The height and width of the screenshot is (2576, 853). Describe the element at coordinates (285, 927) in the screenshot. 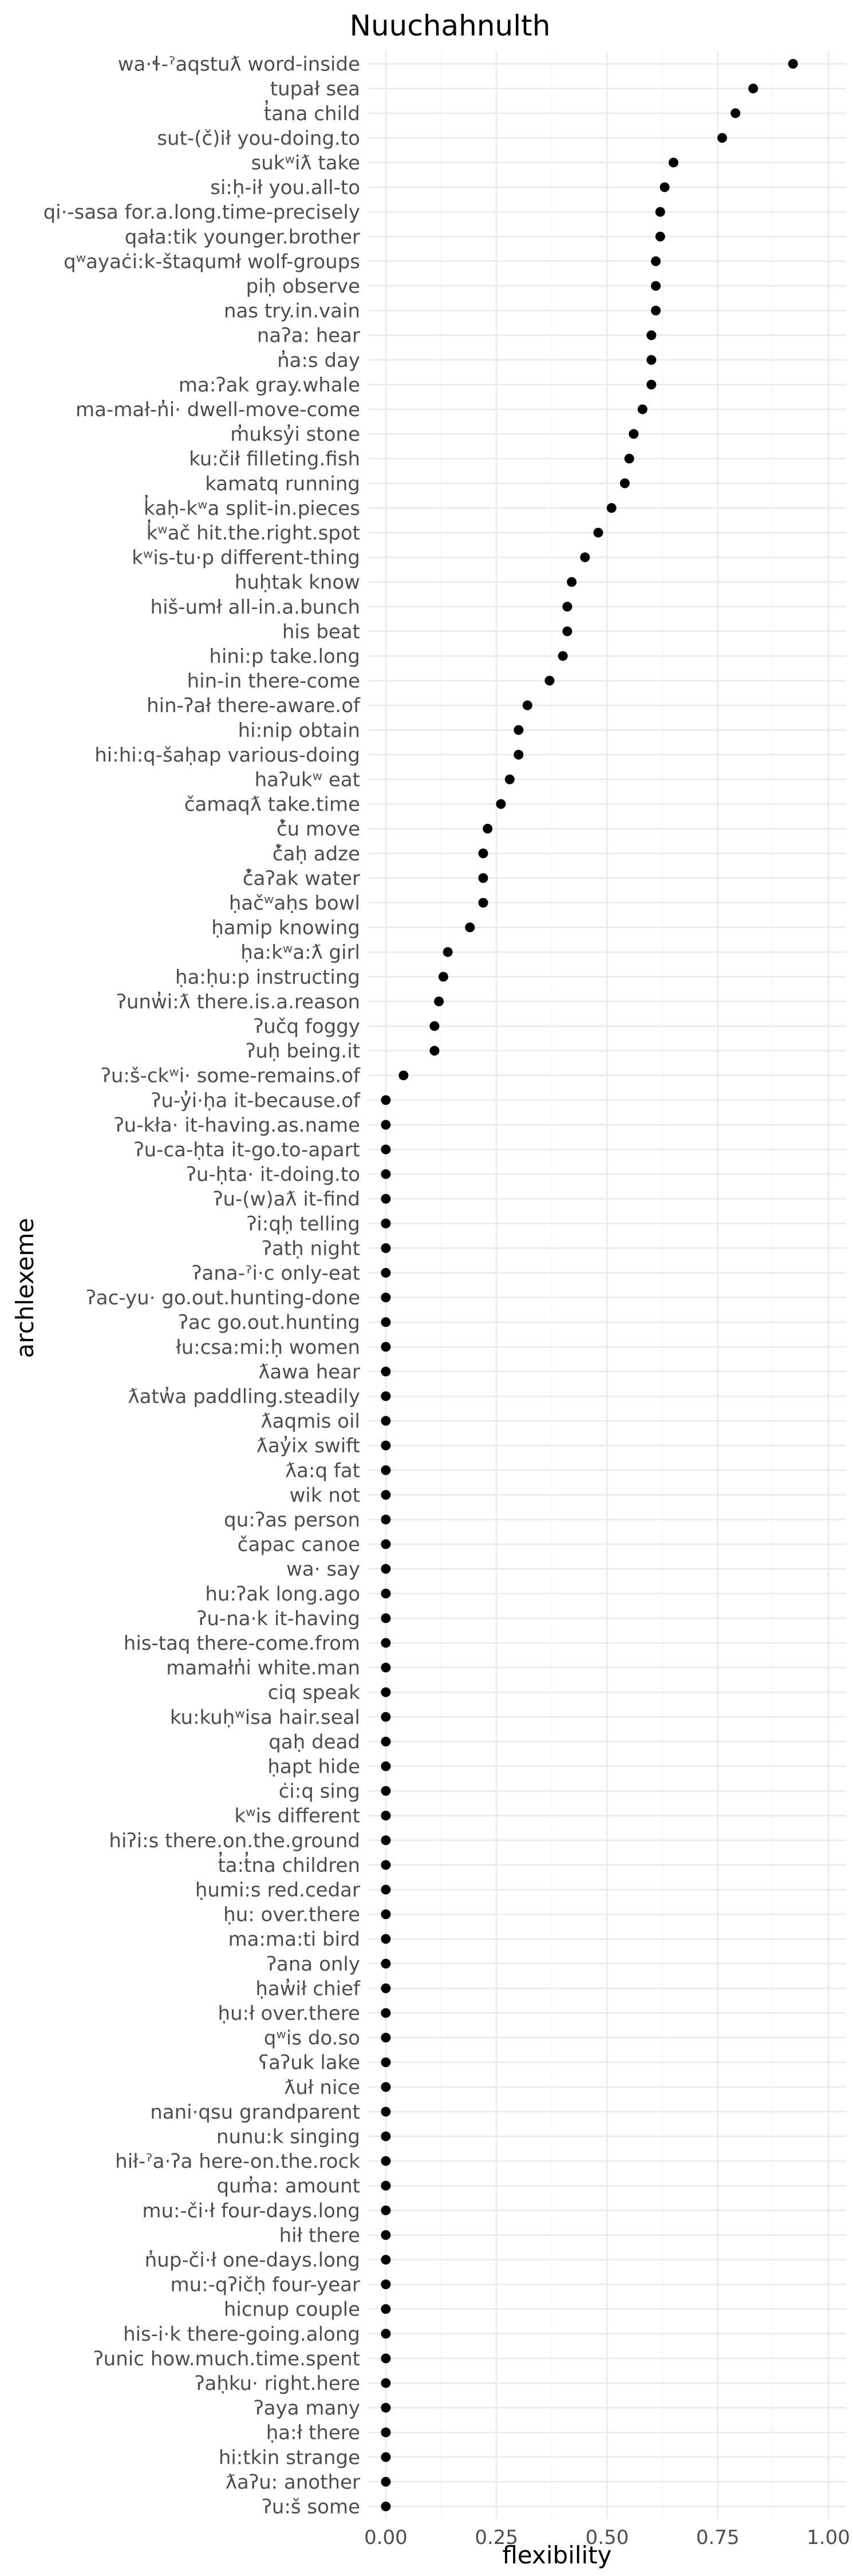

I see `y-tick-label: ḥamip knowing` at that location.